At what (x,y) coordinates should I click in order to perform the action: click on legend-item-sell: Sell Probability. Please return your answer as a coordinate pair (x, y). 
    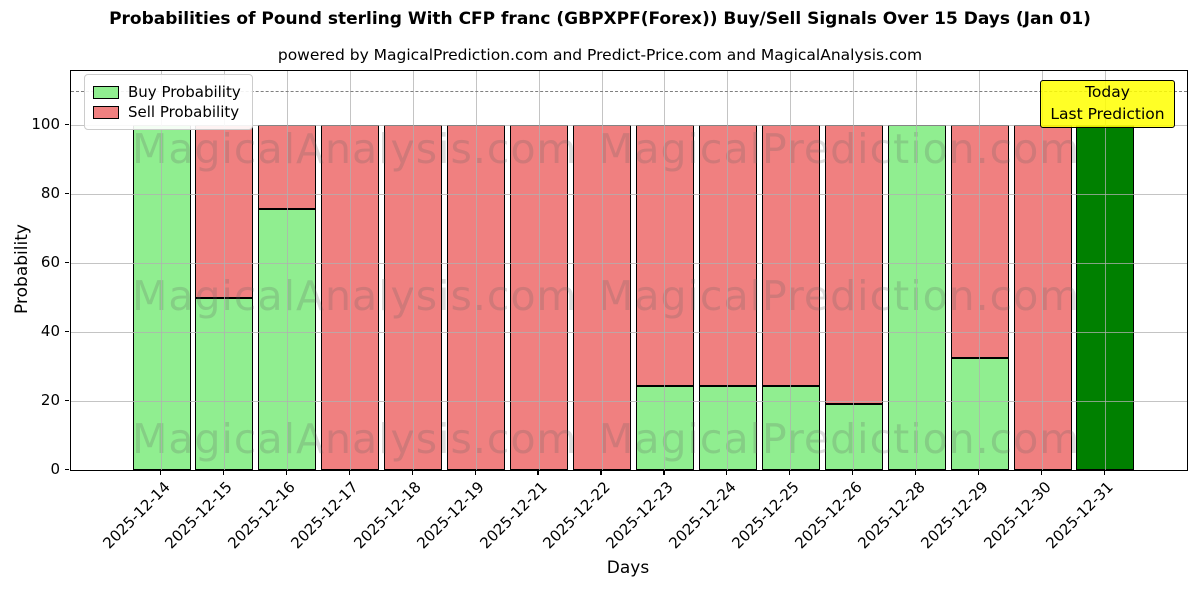
    Looking at the image, I should click on (167, 112).